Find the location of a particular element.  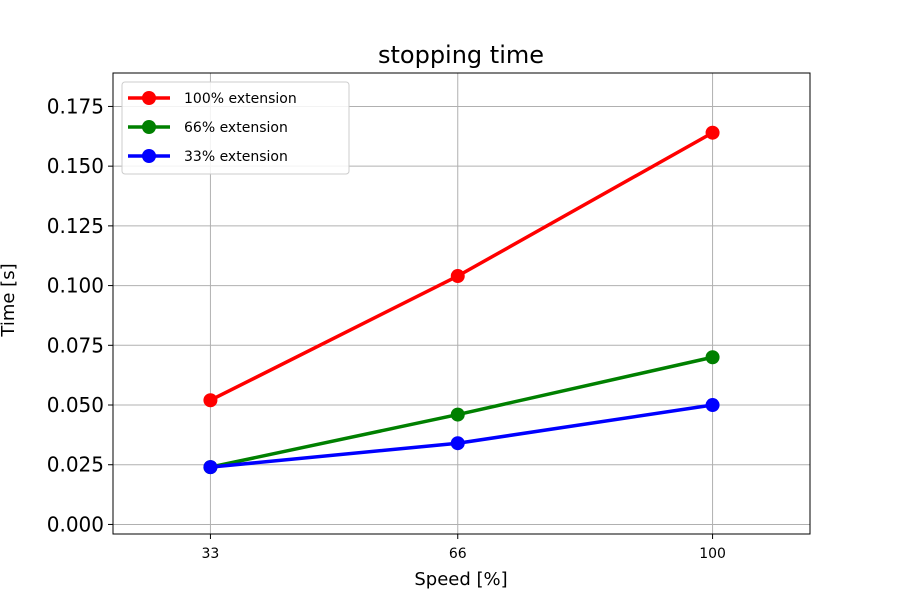

y-tick-label: 0.050 is located at coordinates (75, 405).